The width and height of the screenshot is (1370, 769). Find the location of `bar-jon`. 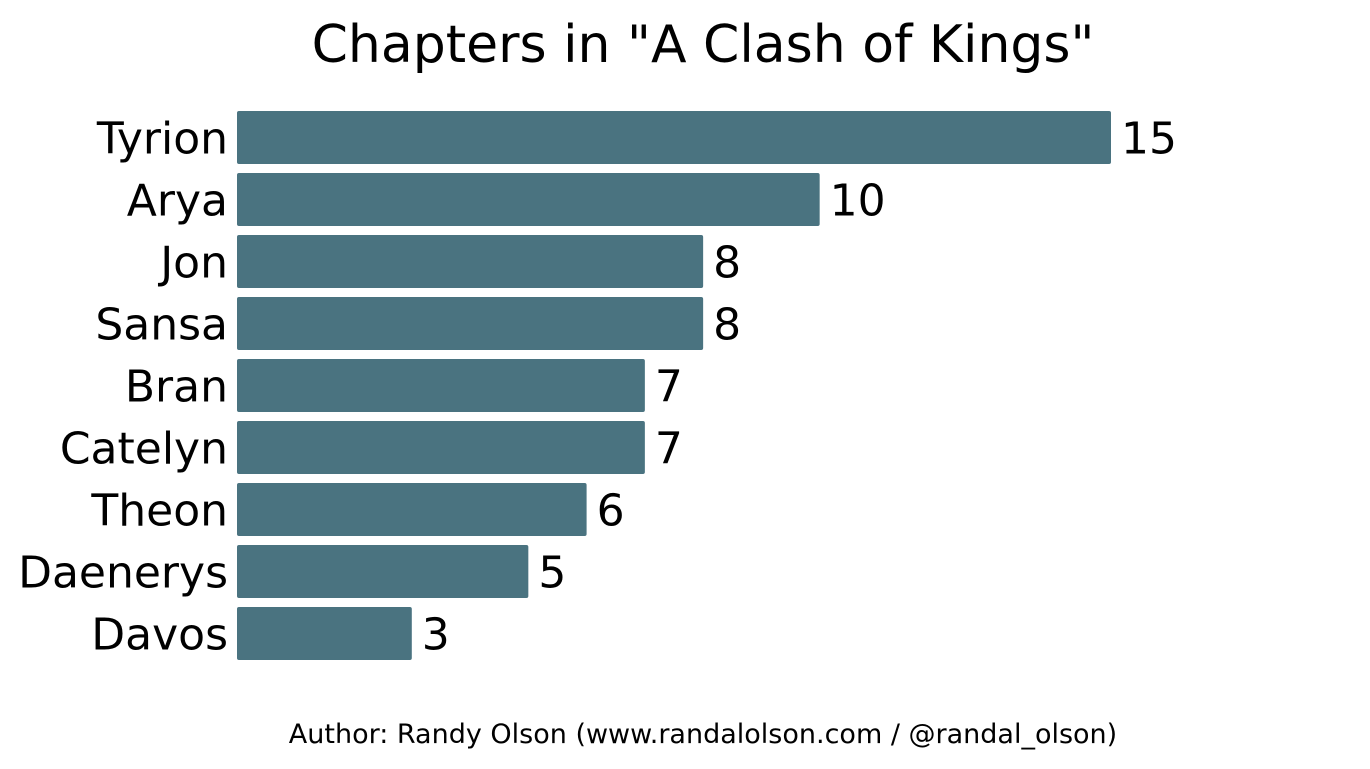

bar-jon is located at coordinates (470, 261).